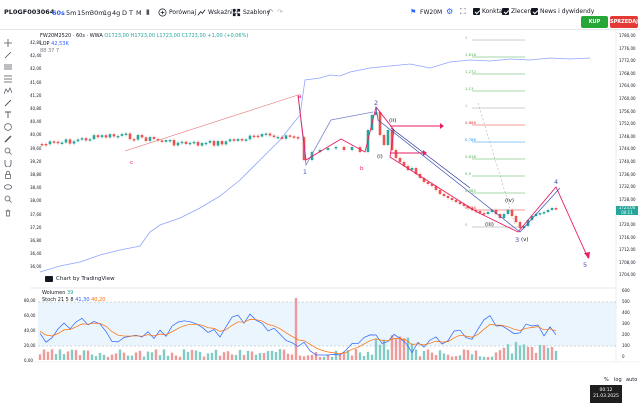 The width and height of the screenshot is (640, 405). What do you see at coordinates (36, 69) in the screenshot?
I see `lop-axis-label: 42,00` at bounding box center [36, 69].